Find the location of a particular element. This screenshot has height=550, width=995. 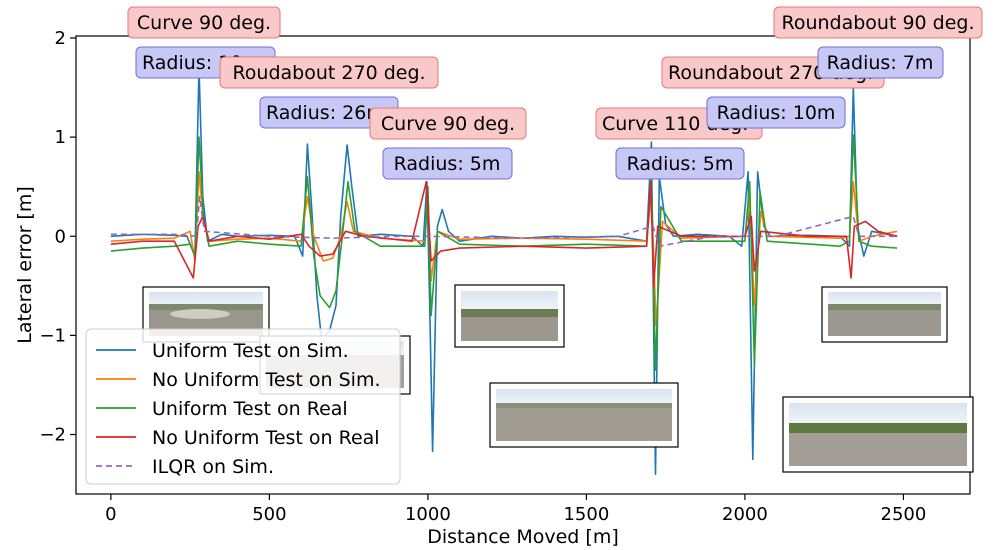

y-tick-label: −2 is located at coordinates (52, 435).